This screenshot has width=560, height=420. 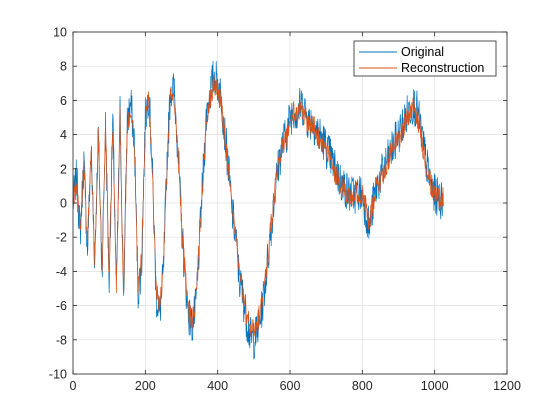 I want to click on y-tick-label: 4, so click(x=63, y=135).